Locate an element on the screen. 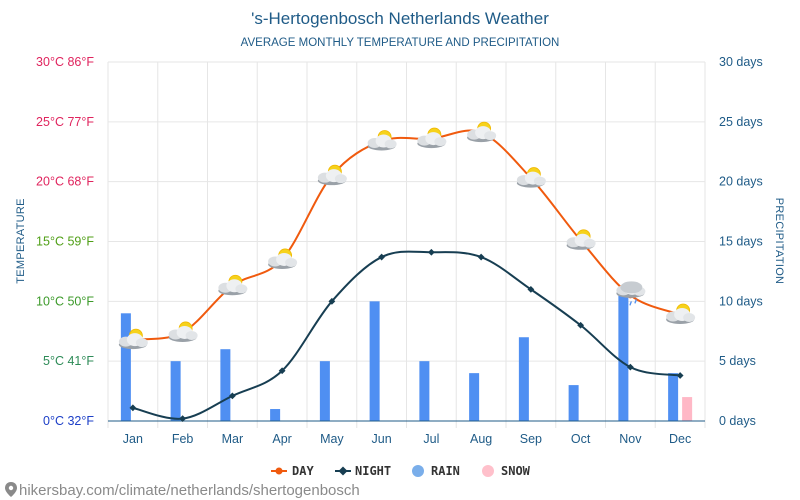  temperature-tick-label: 30°C 86°F is located at coordinates (65, 62).